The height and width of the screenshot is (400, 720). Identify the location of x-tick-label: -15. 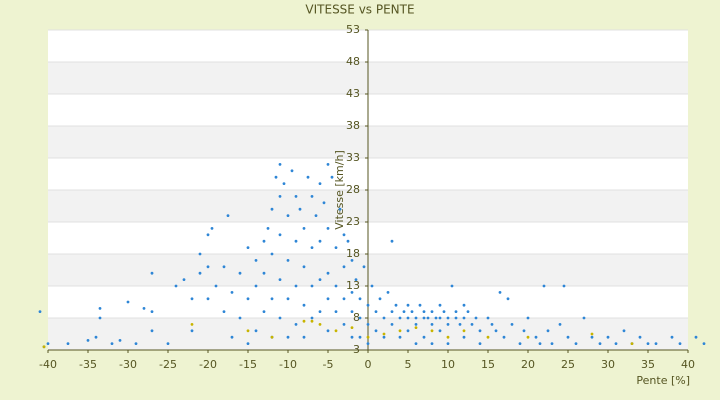
(248, 364).